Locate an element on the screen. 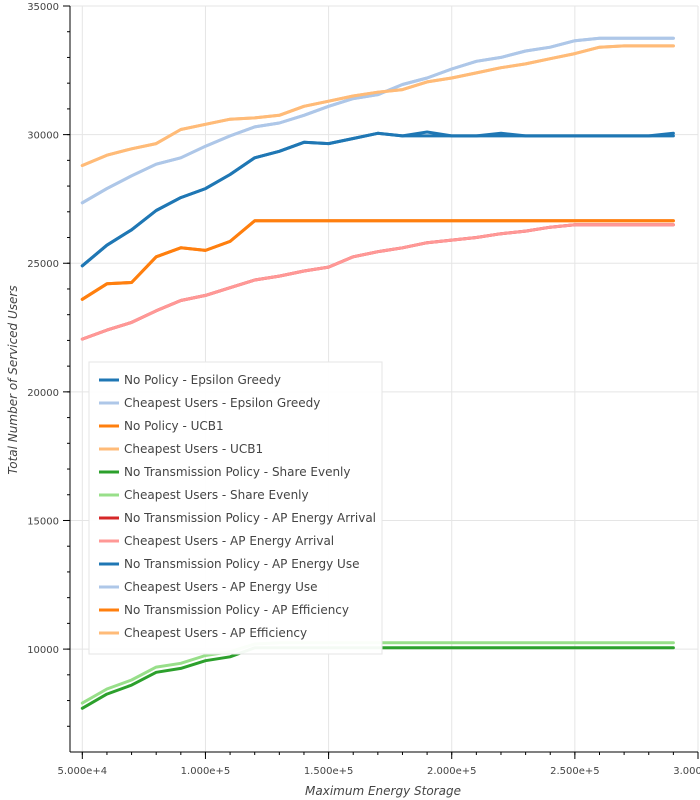  legend-label: No Policy - UCB1 is located at coordinates (174, 426).